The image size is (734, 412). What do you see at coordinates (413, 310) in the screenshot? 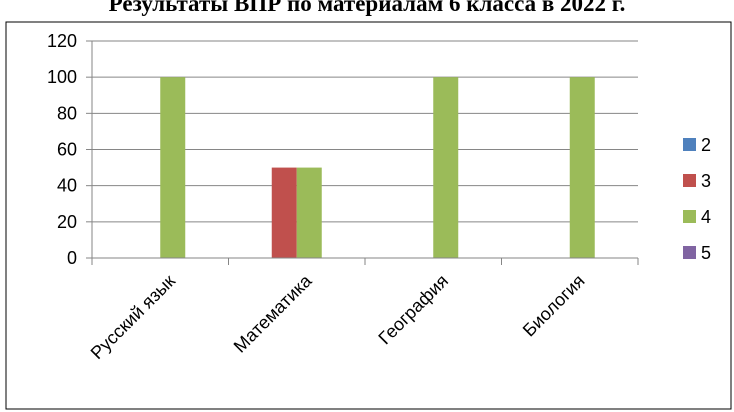
I see `category-label: География` at bounding box center [413, 310].